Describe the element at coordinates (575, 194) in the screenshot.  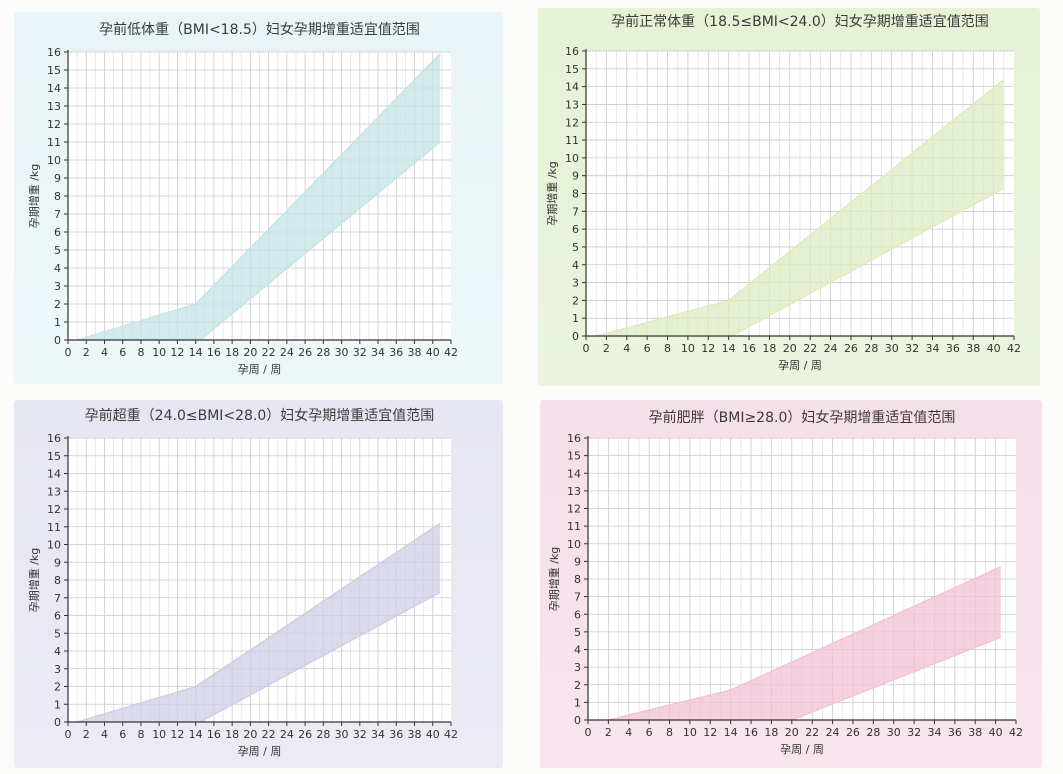
I see `y-tick-label: 8` at that location.